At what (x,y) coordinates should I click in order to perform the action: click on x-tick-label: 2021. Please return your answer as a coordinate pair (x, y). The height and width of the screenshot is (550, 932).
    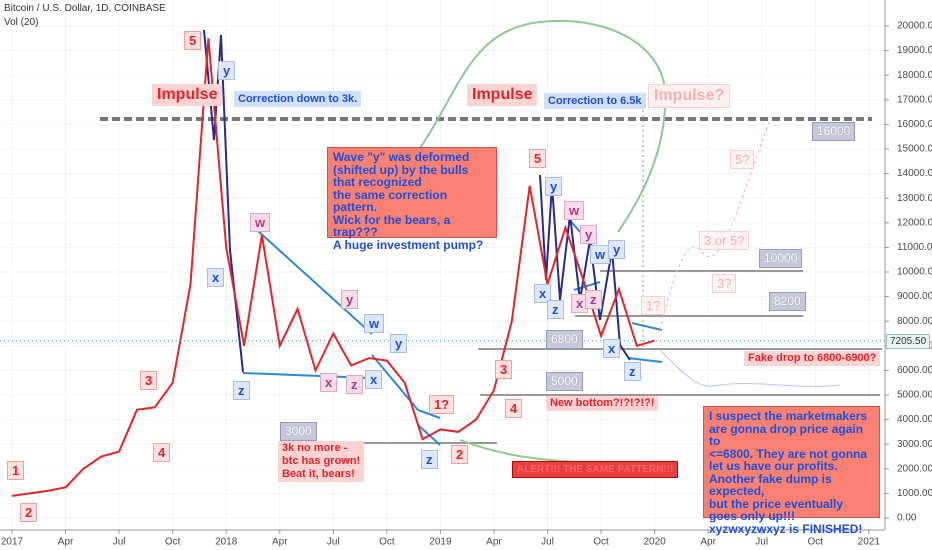
    Looking at the image, I should click on (869, 542).